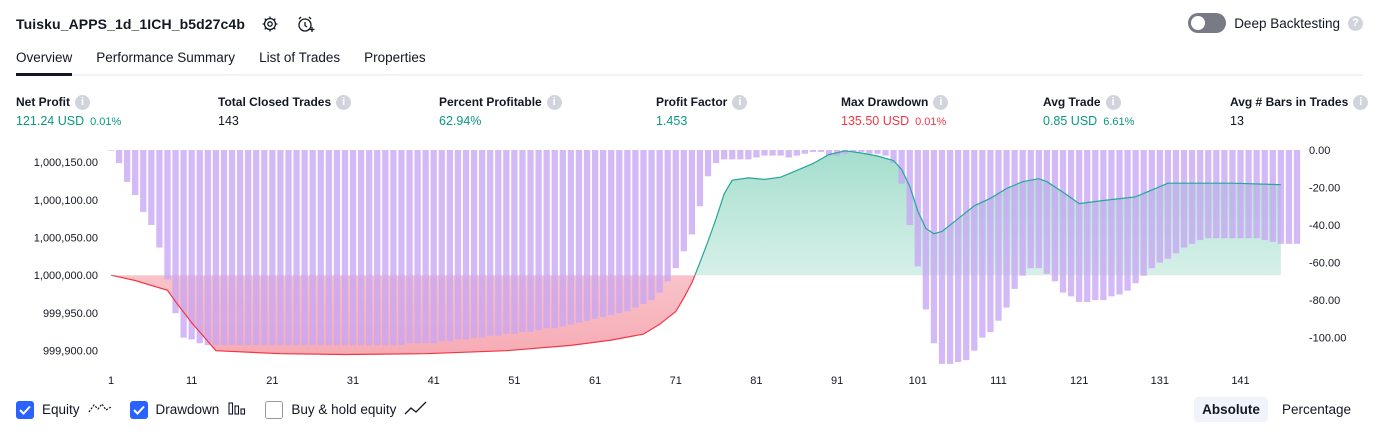 This screenshot has width=1379, height=435. I want to click on x-tick-label: 21, so click(272, 381).